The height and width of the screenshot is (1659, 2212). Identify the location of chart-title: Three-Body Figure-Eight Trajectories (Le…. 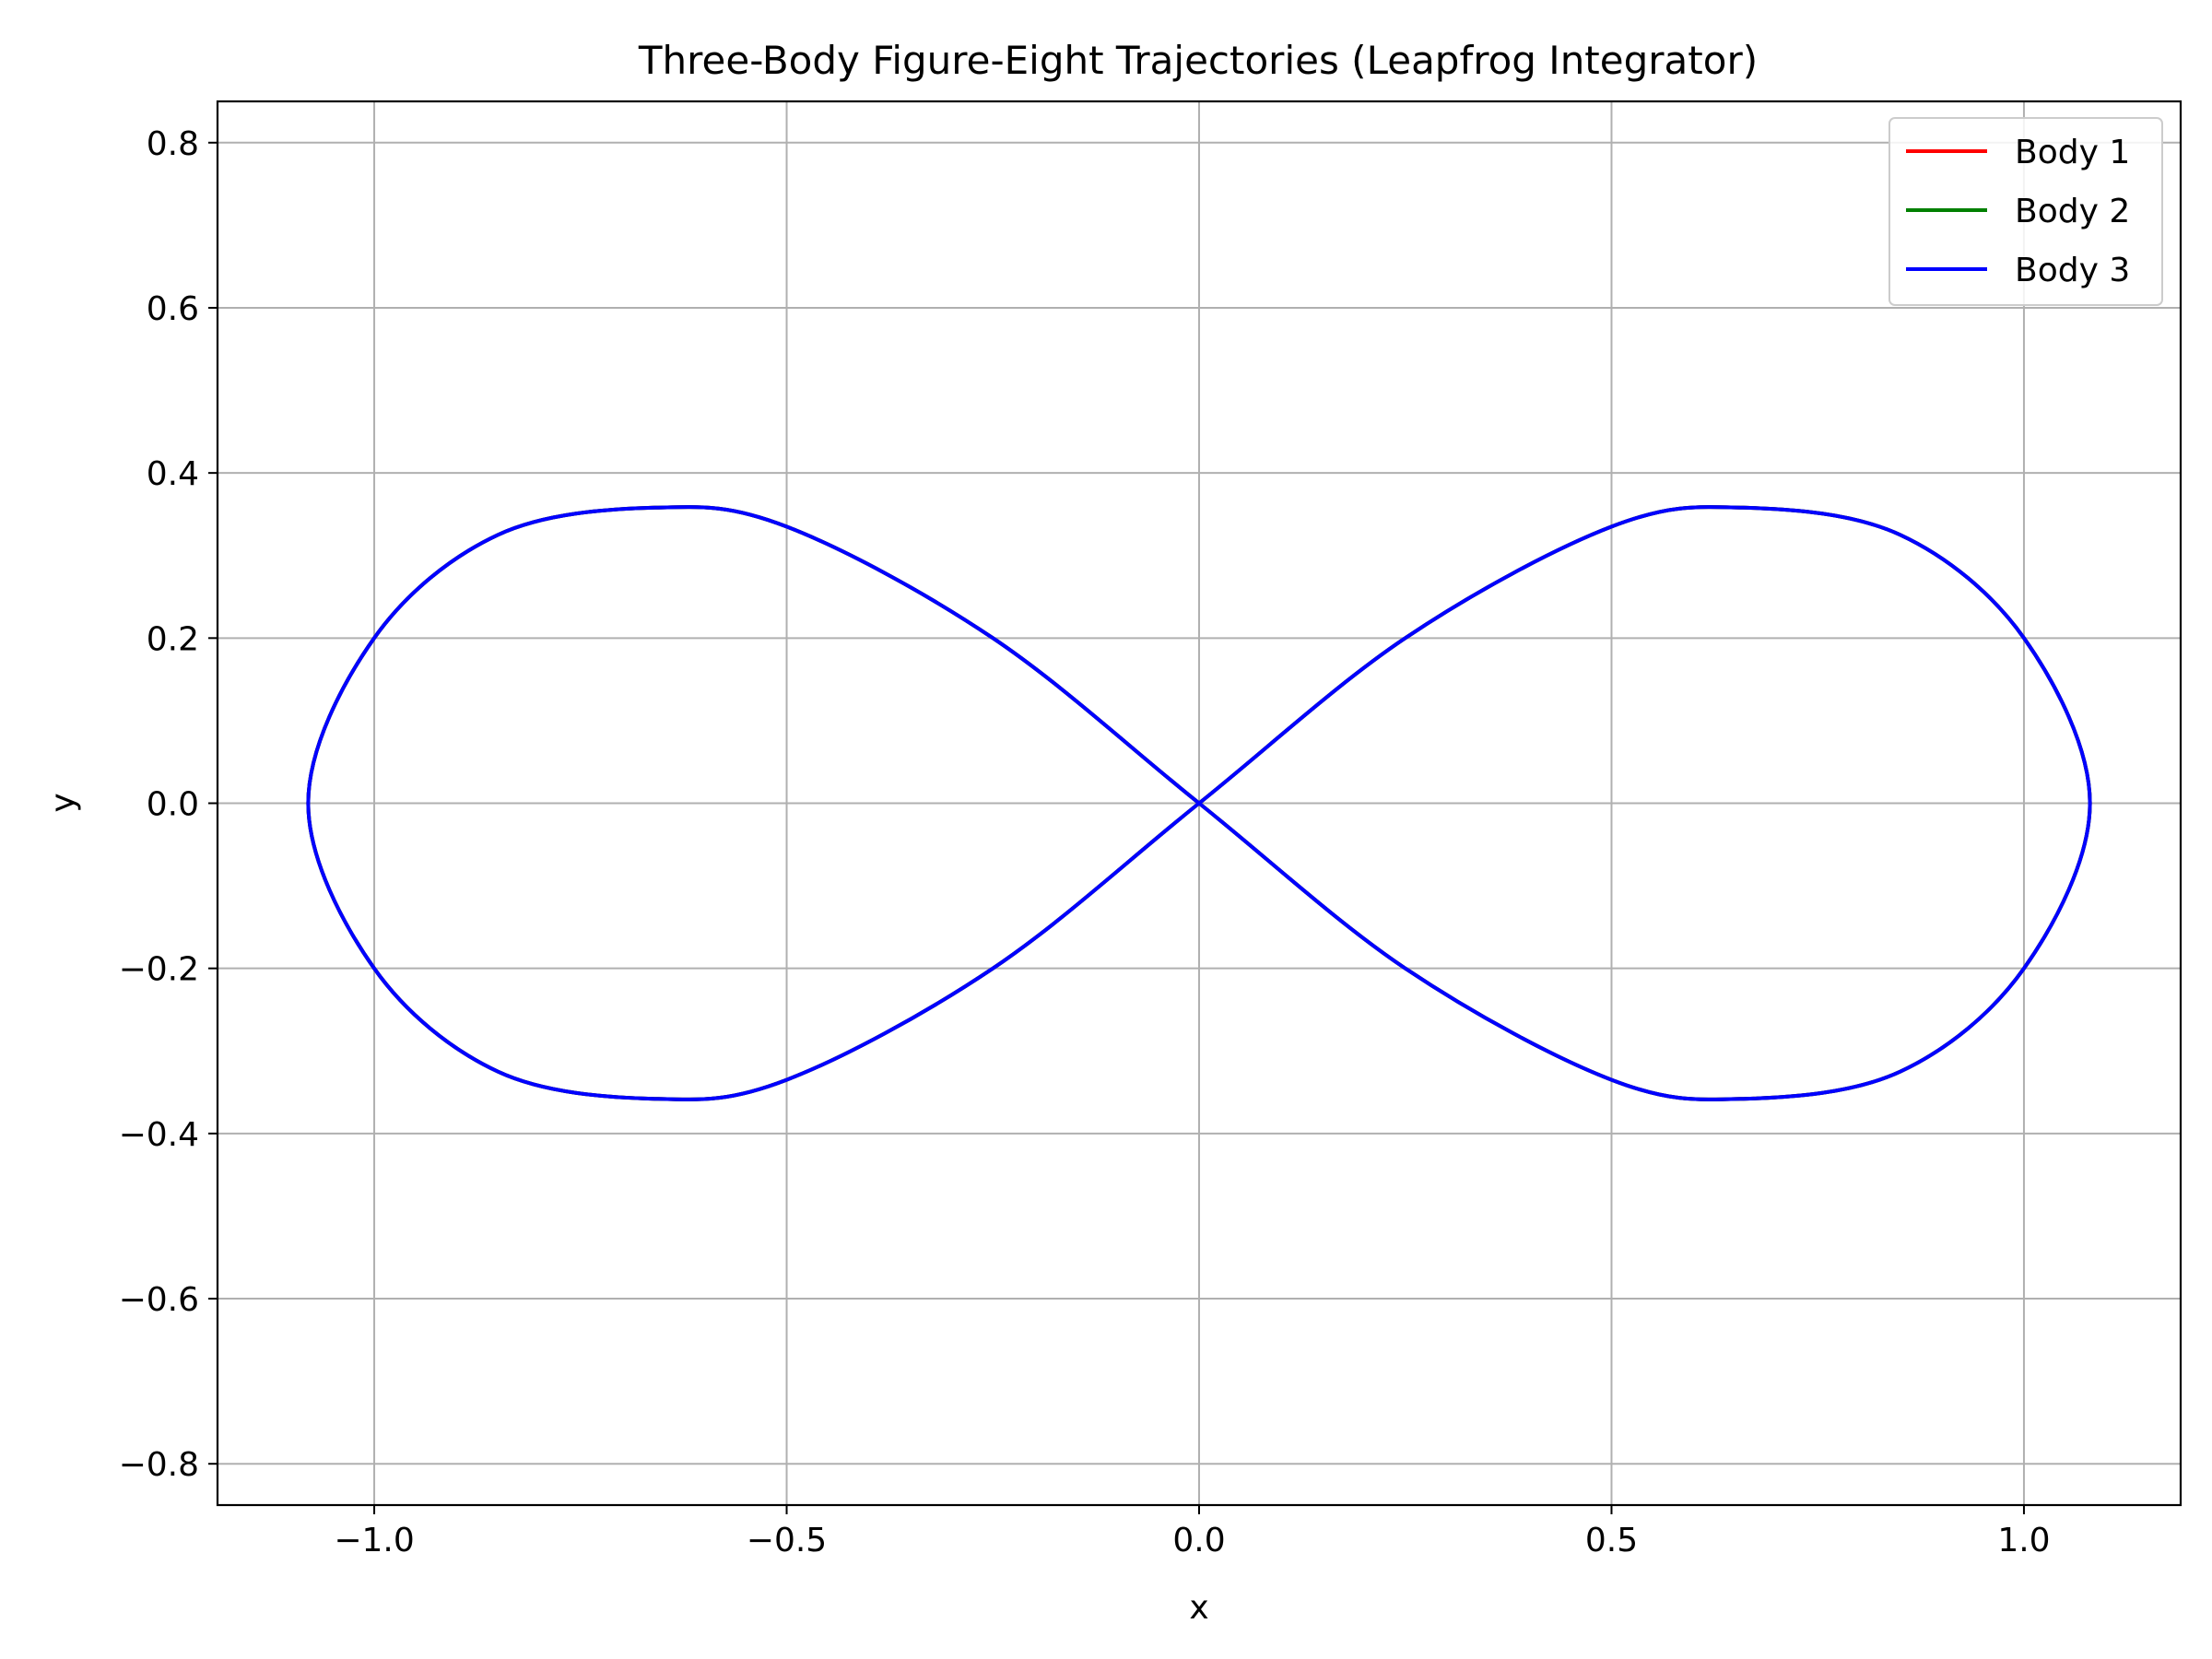
(1198, 60).